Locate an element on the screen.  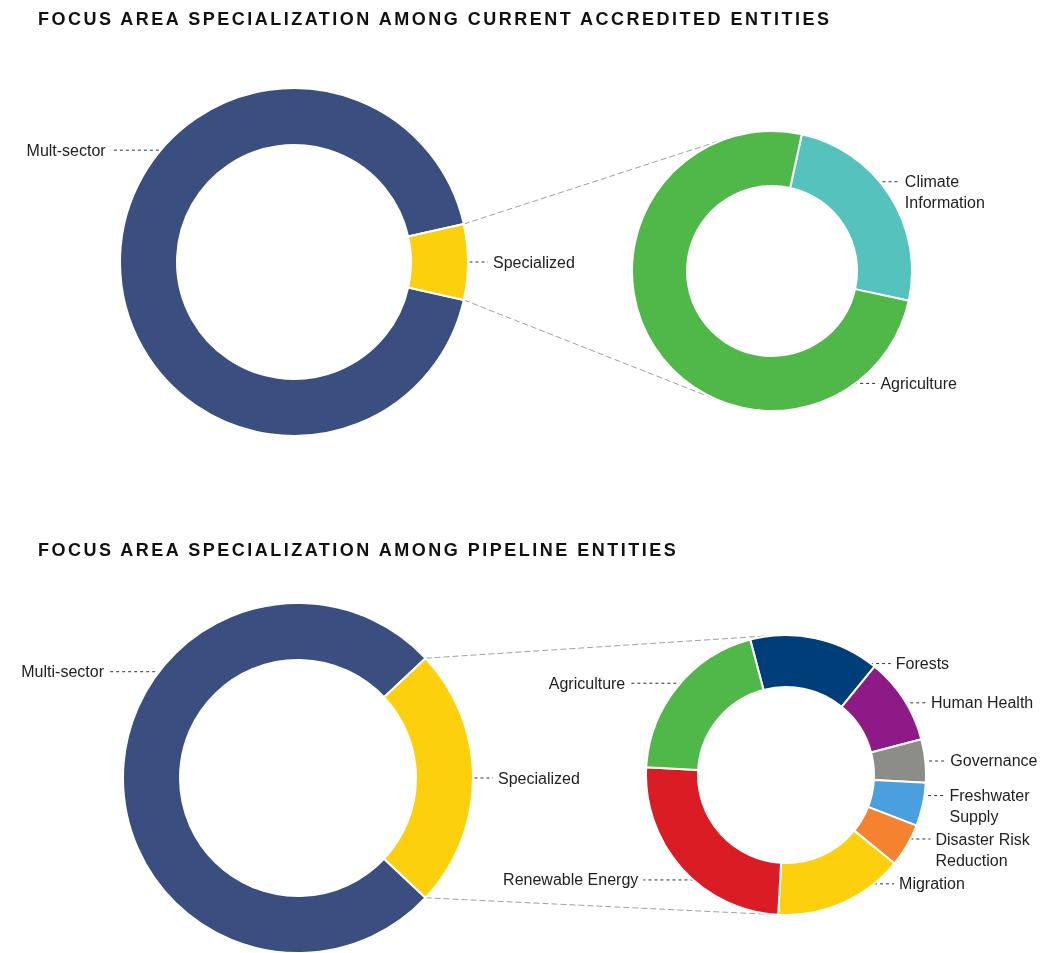
slice-label: Mult-sector is located at coordinates (66, 150).